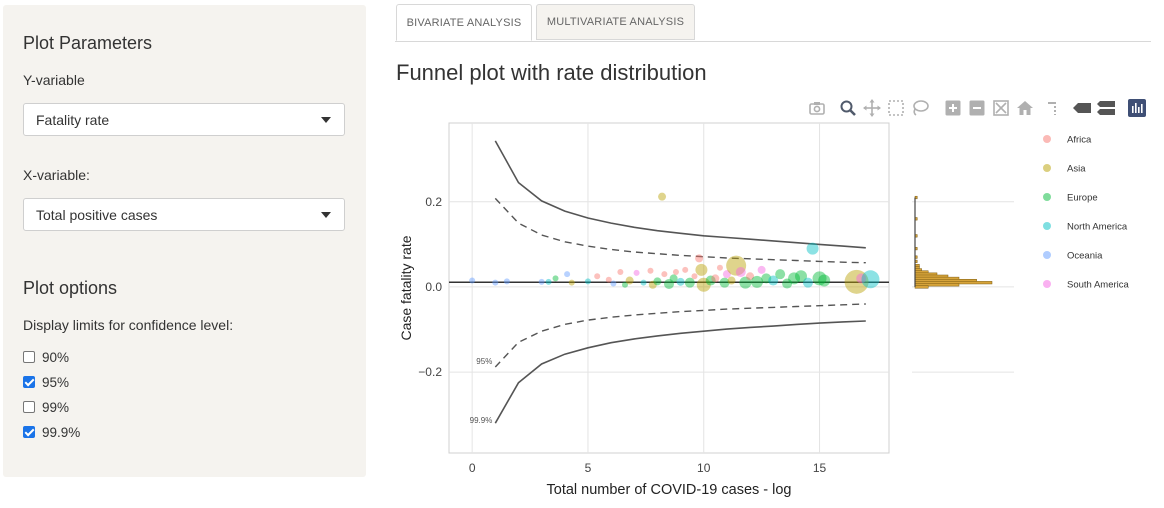 The image size is (1164, 508). I want to click on hover-compare-icon, so click(1106, 108).